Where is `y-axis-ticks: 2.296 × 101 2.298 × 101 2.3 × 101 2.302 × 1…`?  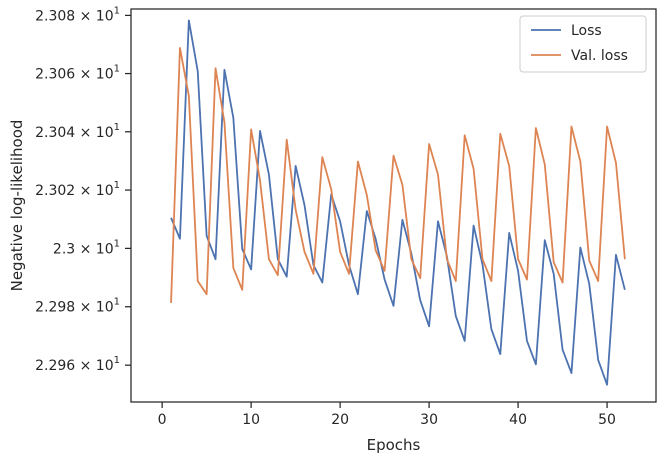
y-axis-ticks: 2.296 × 101 2.298 × 101 2.3 × 101 2.302 × 1… is located at coordinates (83, 189).